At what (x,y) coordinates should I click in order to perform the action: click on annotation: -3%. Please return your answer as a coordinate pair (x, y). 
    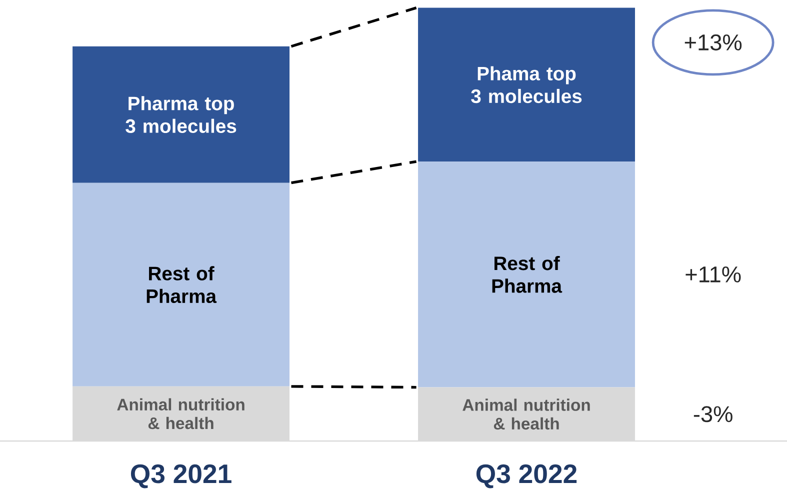
    Looking at the image, I should click on (713, 414).